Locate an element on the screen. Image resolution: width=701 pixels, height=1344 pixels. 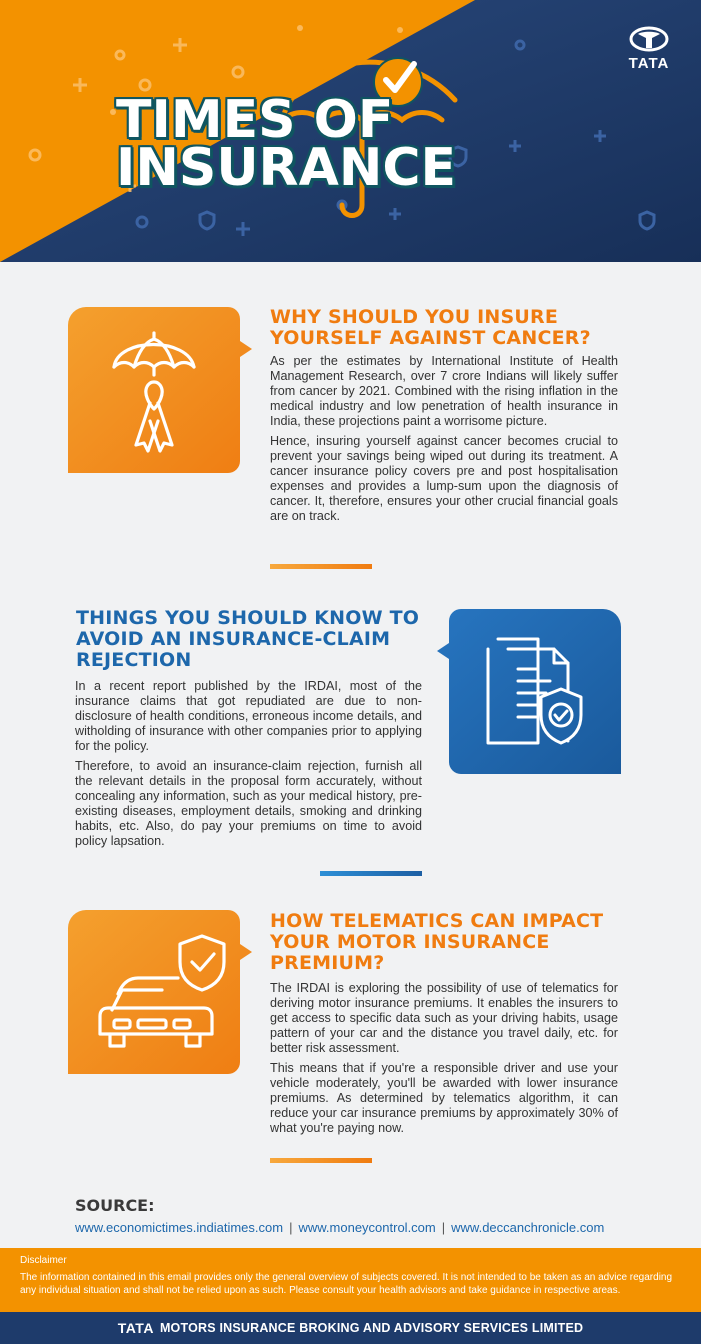
disclaimer-title: Disclaimer is located at coordinates (43, 1260).